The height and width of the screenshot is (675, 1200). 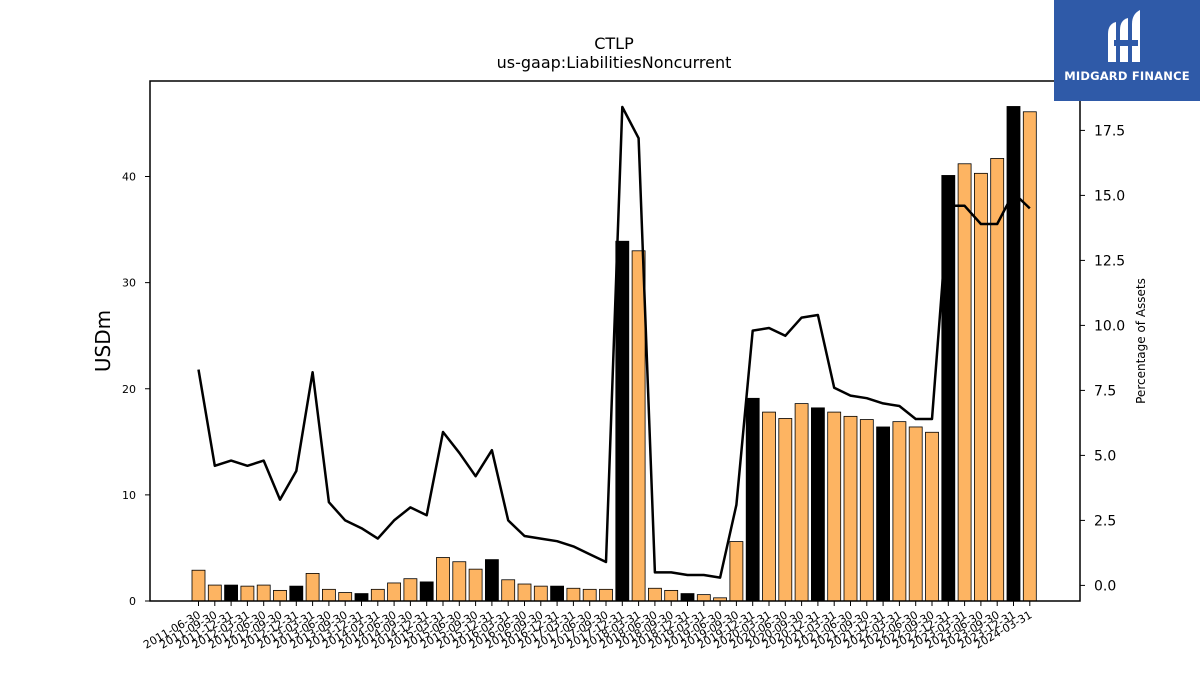 I want to click on y-right-tick-label: 2.5, so click(x=1105, y=521).